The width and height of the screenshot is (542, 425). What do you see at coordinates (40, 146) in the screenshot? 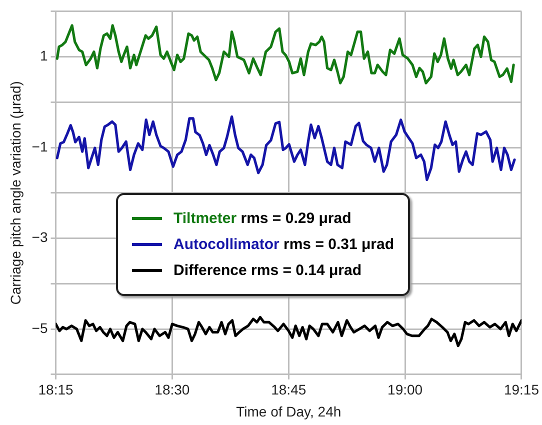
I see `y-tick-label: −1` at bounding box center [40, 146].